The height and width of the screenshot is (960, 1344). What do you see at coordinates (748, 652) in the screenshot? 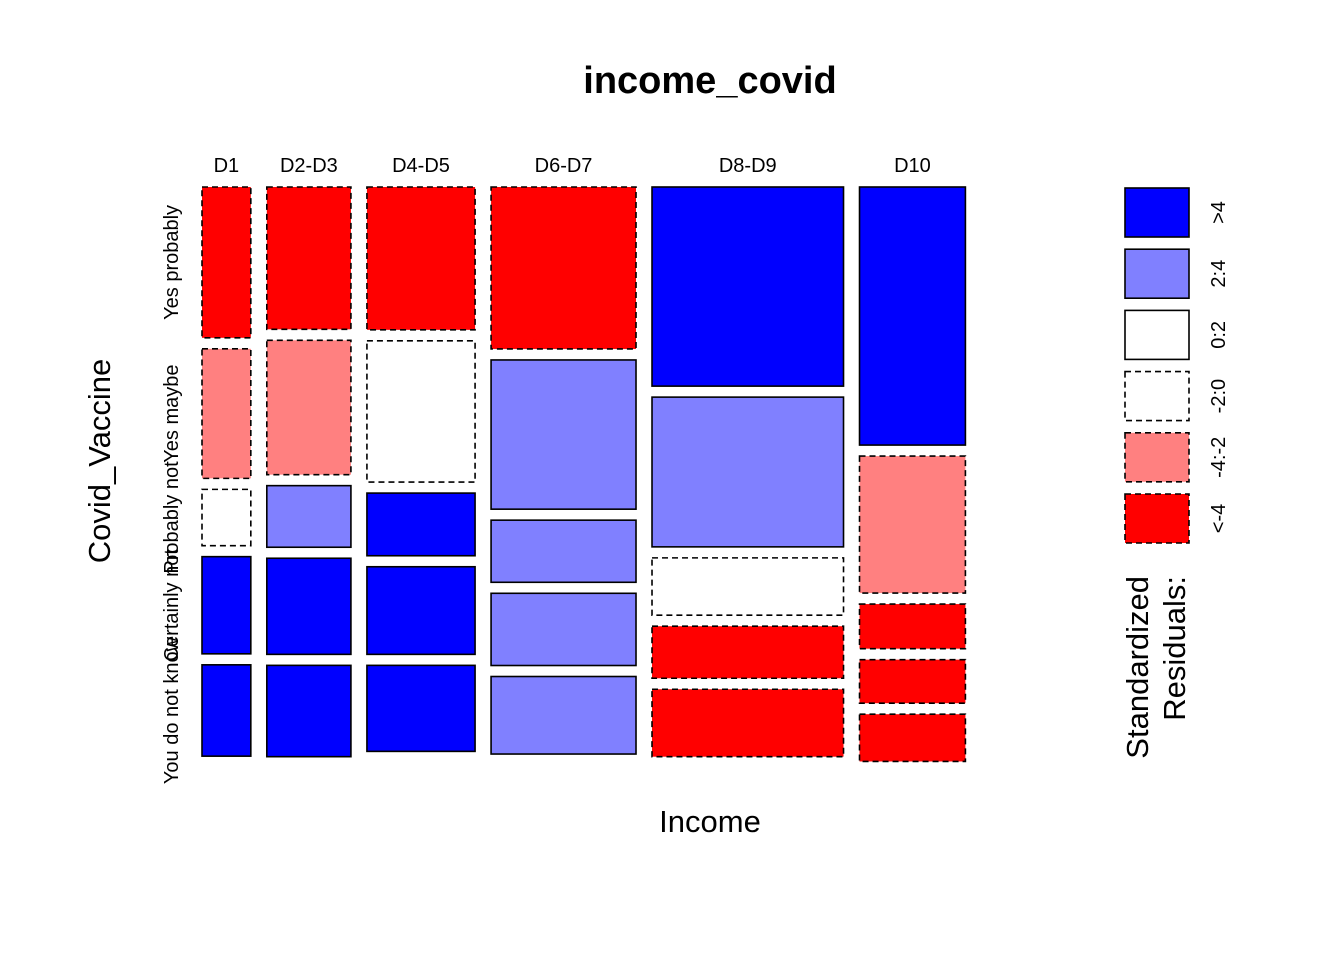
I see `tile-d8-d9-certainly-not` at bounding box center [748, 652].